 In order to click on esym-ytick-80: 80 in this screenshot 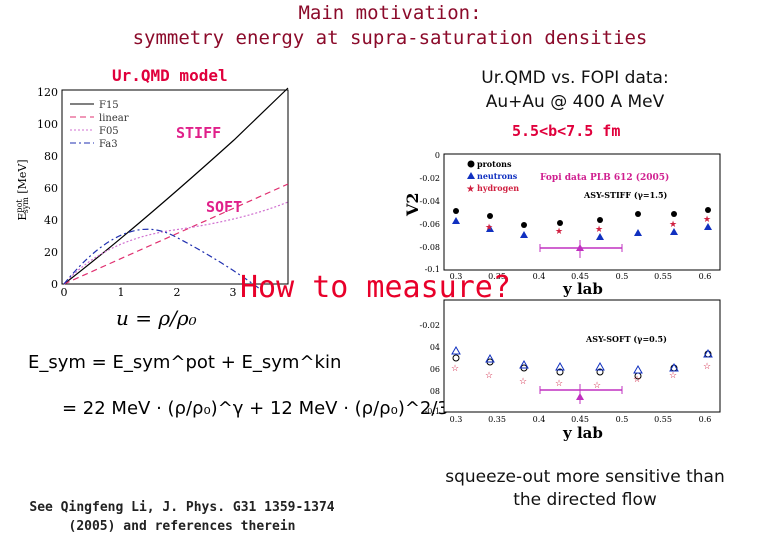, I will do `click(51, 156)`.